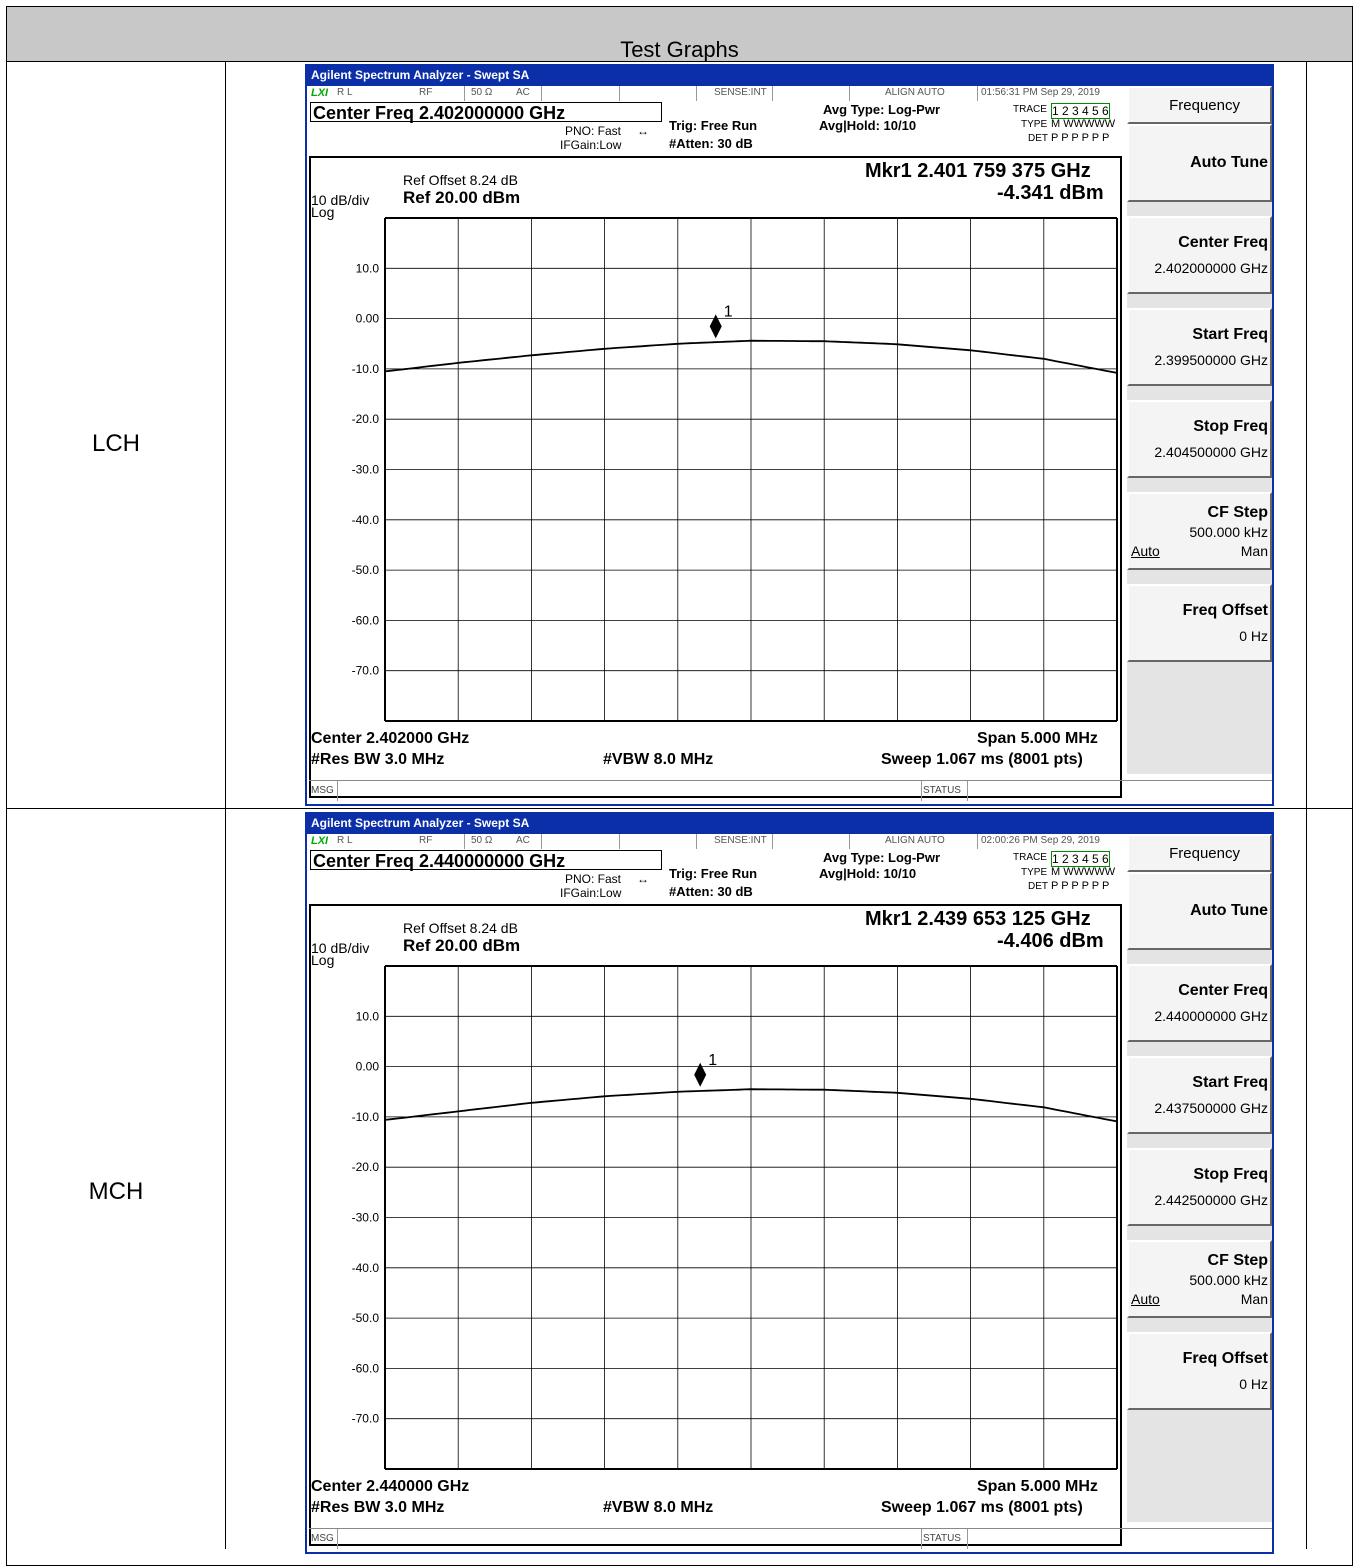 The image size is (1357, 1566). Describe the element at coordinates (115, 443) in the screenshot. I see `row-label-lch: LCH` at that location.